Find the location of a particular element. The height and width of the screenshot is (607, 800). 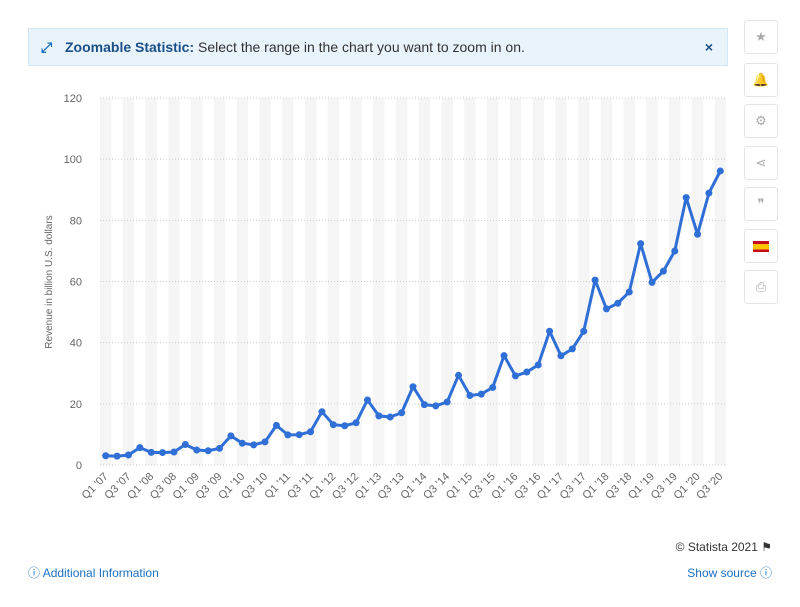

favorite-button: ★ is located at coordinates (761, 37).